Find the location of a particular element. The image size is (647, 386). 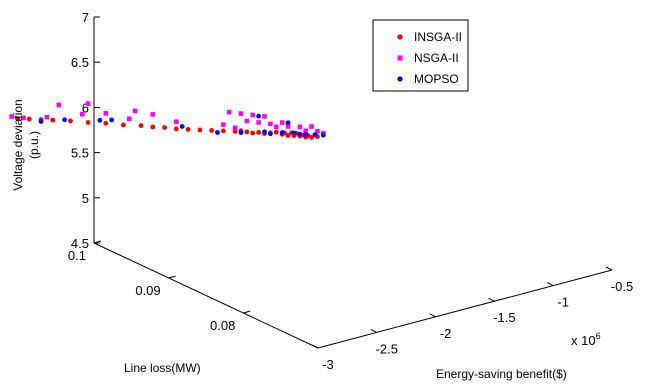

x-exponent-base: x 10 is located at coordinates (583, 340).